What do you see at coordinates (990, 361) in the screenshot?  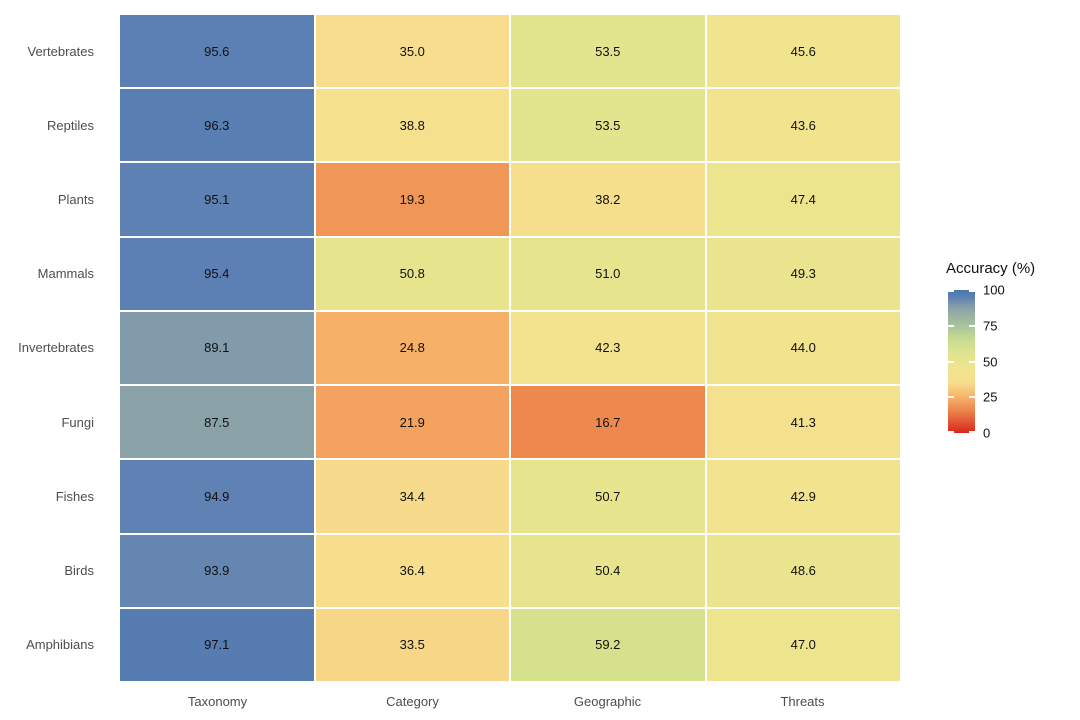 I see `legend-tick-label: 50` at bounding box center [990, 361].